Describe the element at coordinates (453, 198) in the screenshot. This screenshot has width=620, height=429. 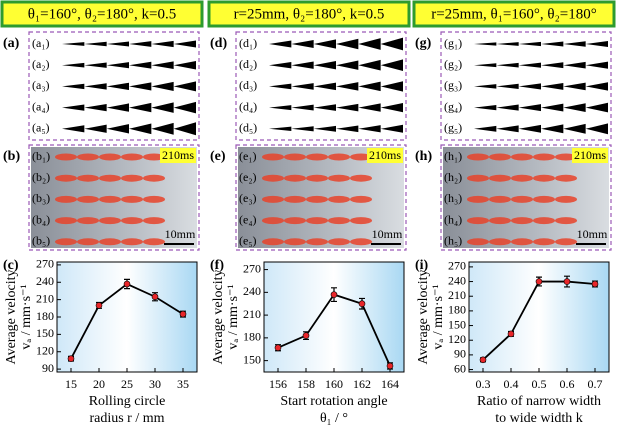
I see `item-label: (h₃)` at that location.